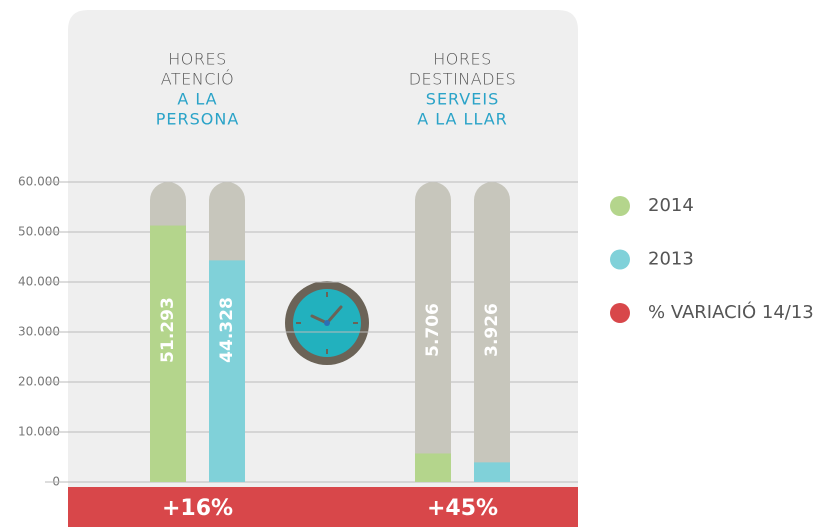  Describe the element at coordinates (198, 79) in the screenshot. I see `group-title: ATENCIÓ` at that location.